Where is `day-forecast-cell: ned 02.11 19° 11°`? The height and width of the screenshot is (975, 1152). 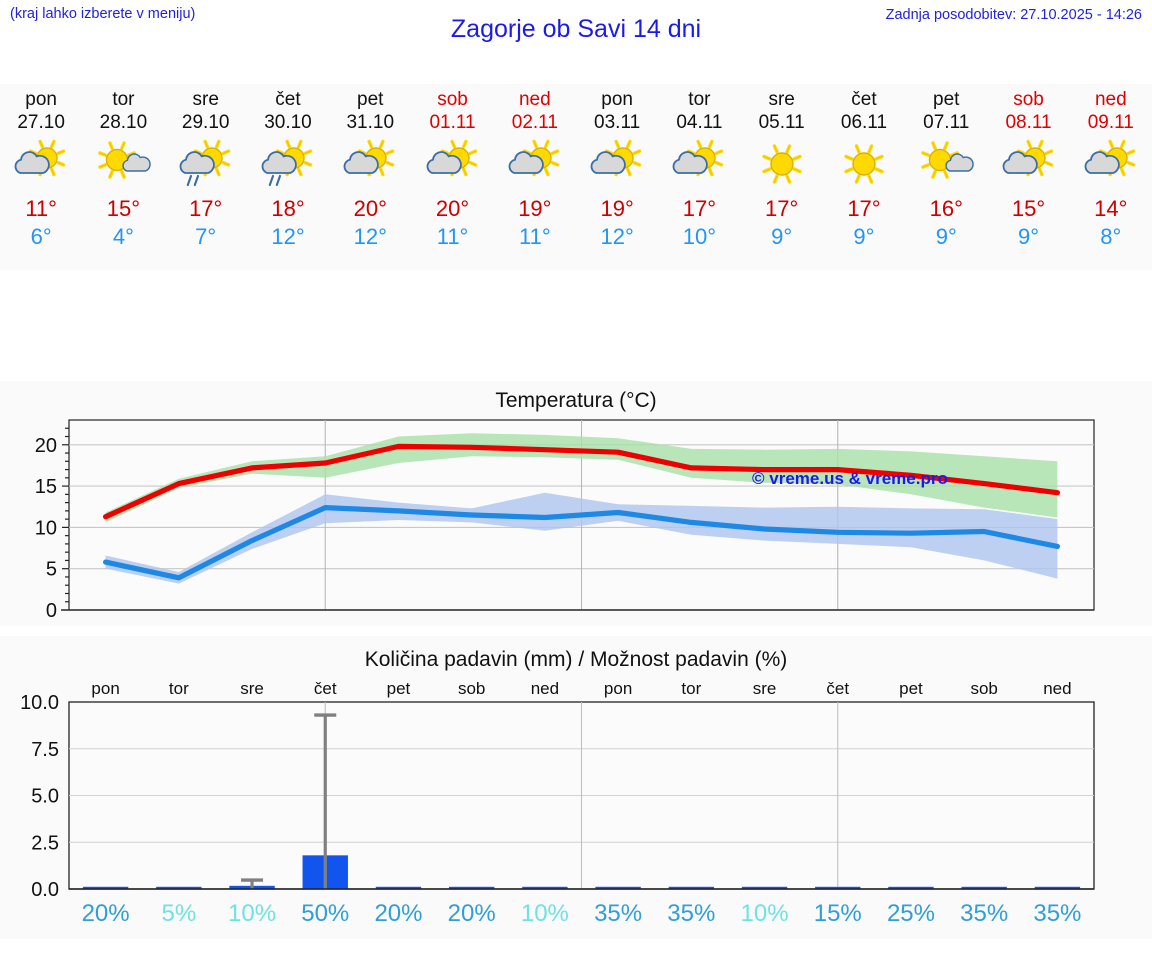
day-forecast-cell: ned 02.11 19° 11° is located at coordinates (535, 177).